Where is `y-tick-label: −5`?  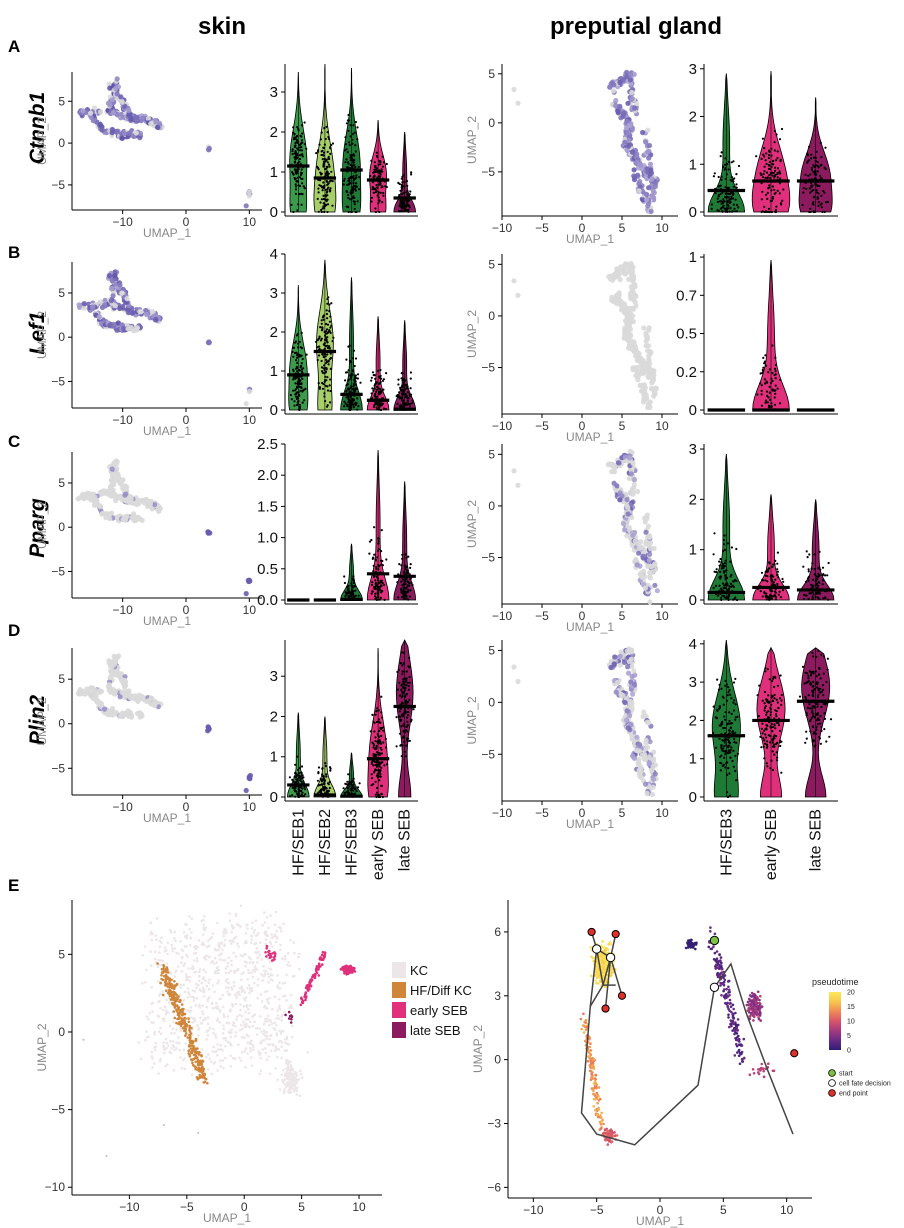 y-tick-label: −5 is located at coordinates (488, 368).